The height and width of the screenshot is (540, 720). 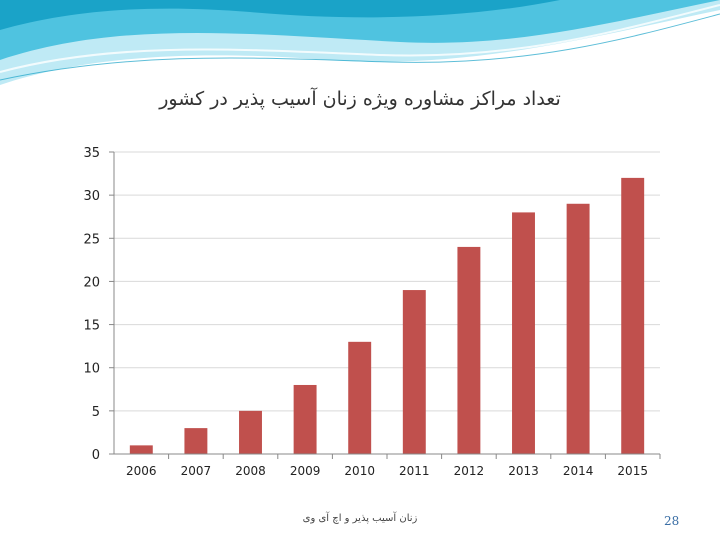 I want to click on bar-2010, so click(x=360, y=397).